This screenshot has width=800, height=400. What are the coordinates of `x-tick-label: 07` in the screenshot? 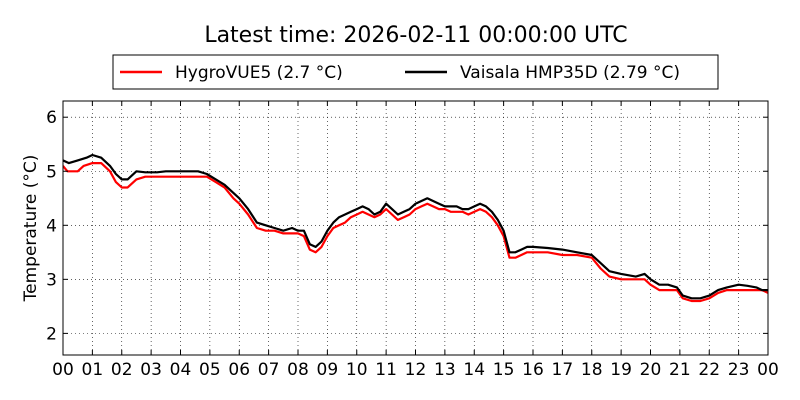 It's located at (269, 370).